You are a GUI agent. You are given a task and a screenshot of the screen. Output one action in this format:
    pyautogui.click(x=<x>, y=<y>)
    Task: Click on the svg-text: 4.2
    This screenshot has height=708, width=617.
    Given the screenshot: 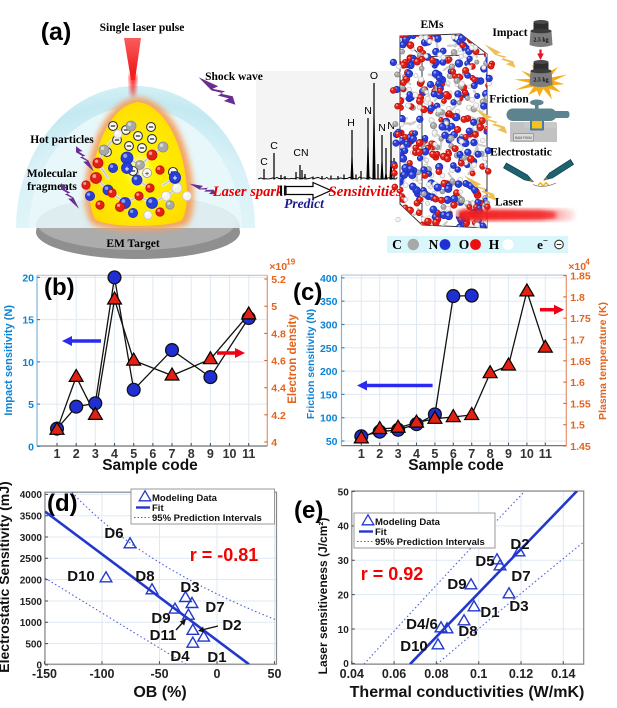 What is the action you would take?
    pyautogui.click(x=278, y=416)
    